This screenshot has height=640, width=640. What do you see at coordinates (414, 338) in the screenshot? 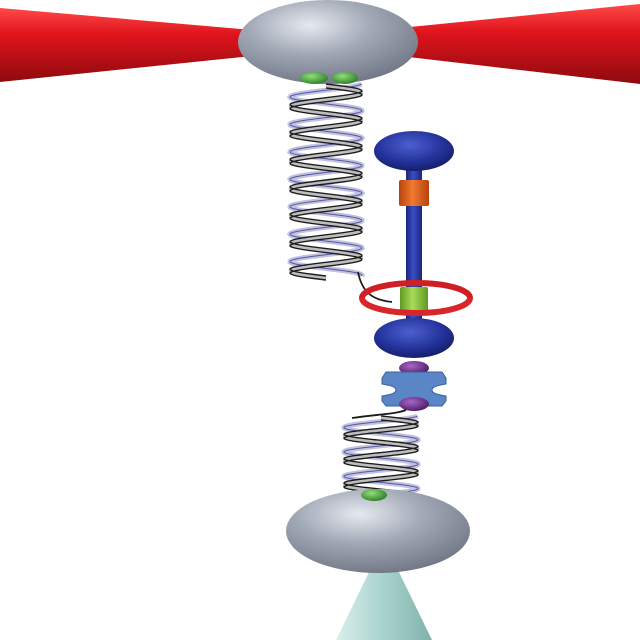
I see `stalk-lower-cap` at bounding box center [414, 338].